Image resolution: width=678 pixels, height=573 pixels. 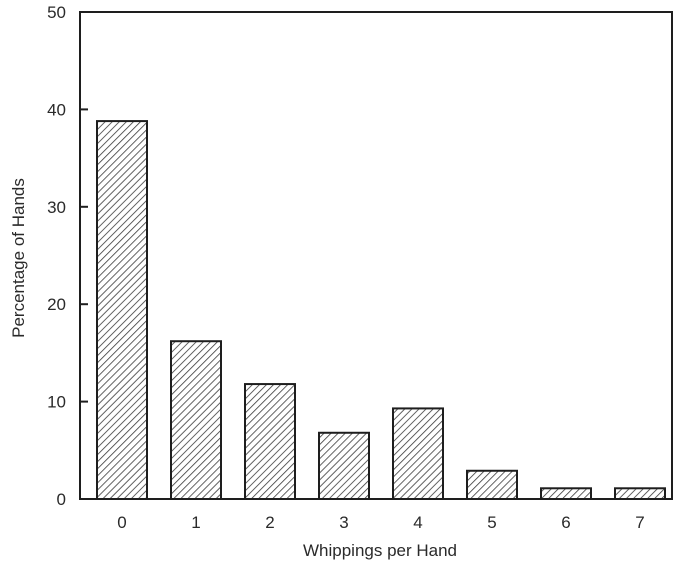 What do you see at coordinates (18, 258) in the screenshot?
I see `y-axis-title: Percentage of Hands` at bounding box center [18, 258].